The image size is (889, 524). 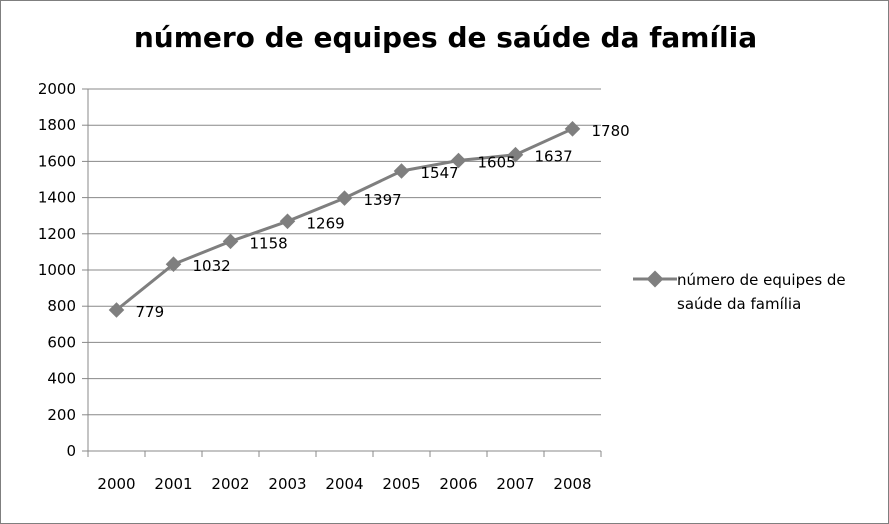 What do you see at coordinates (212, 266) in the screenshot?
I see `data-label: 1032` at bounding box center [212, 266].